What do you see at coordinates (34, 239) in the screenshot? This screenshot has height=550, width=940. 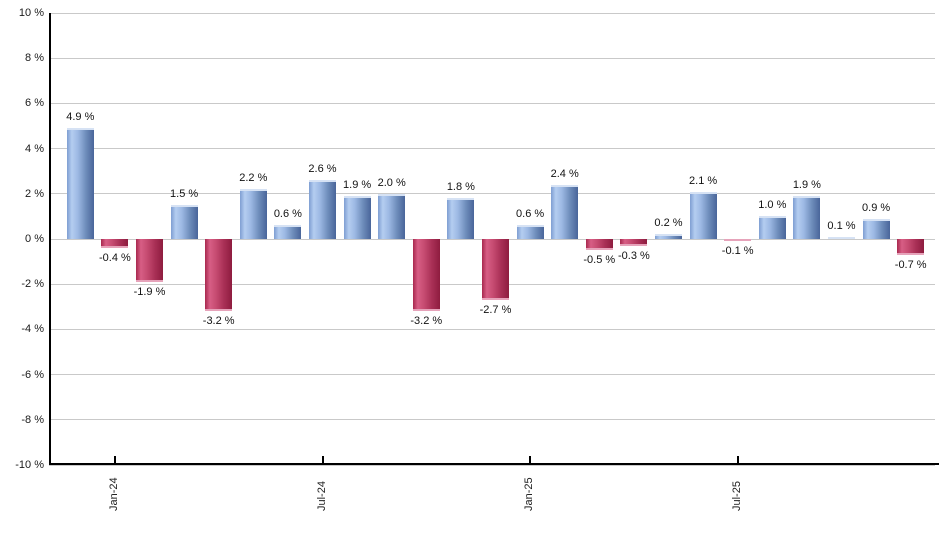 I see `y-axis-tick-label: 0 %` at bounding box center [34, 239].